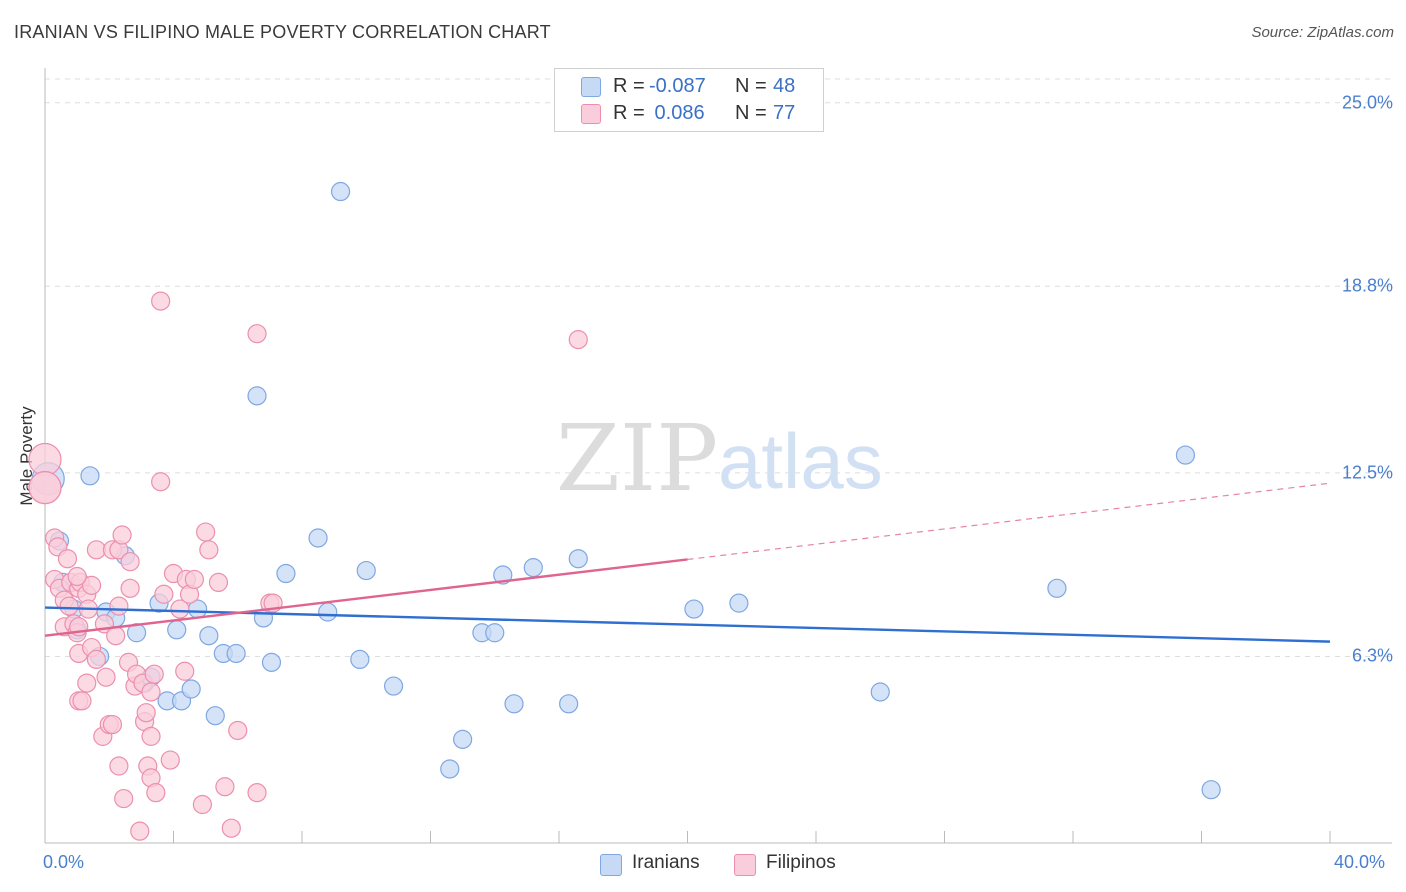  I want to click on stats-legend: R = -0.087 N = 48 R = 0.086 N = 77, so click(689, 100).